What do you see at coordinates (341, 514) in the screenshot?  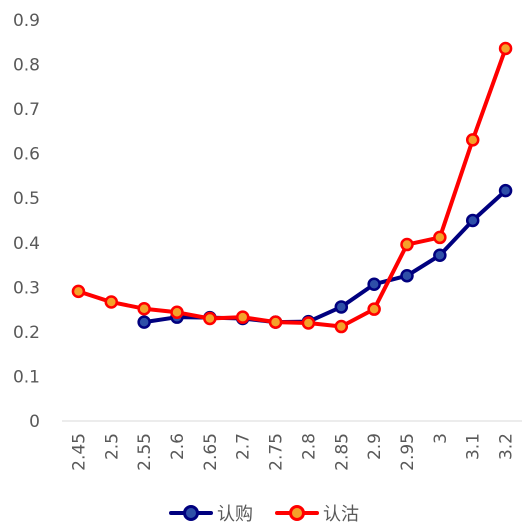 I see `legend-label-put: 认沽` at bounding box center [341, 514].